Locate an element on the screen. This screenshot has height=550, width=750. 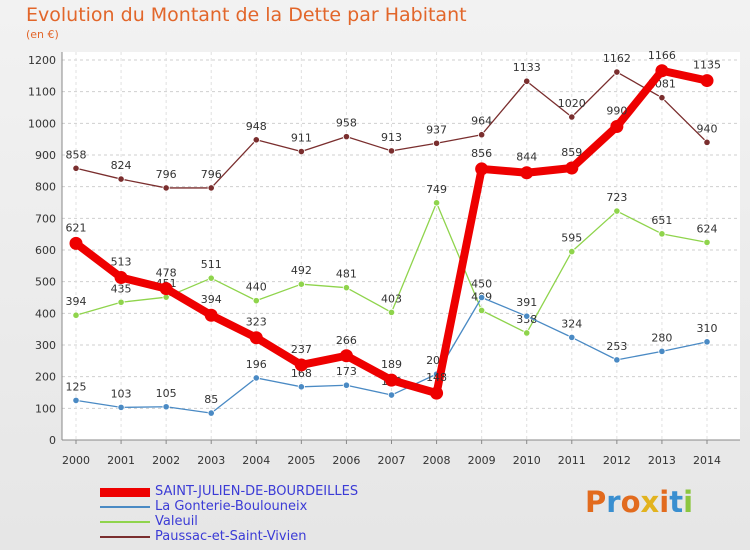
data-label: 858 is located at coordinates (76, 154).